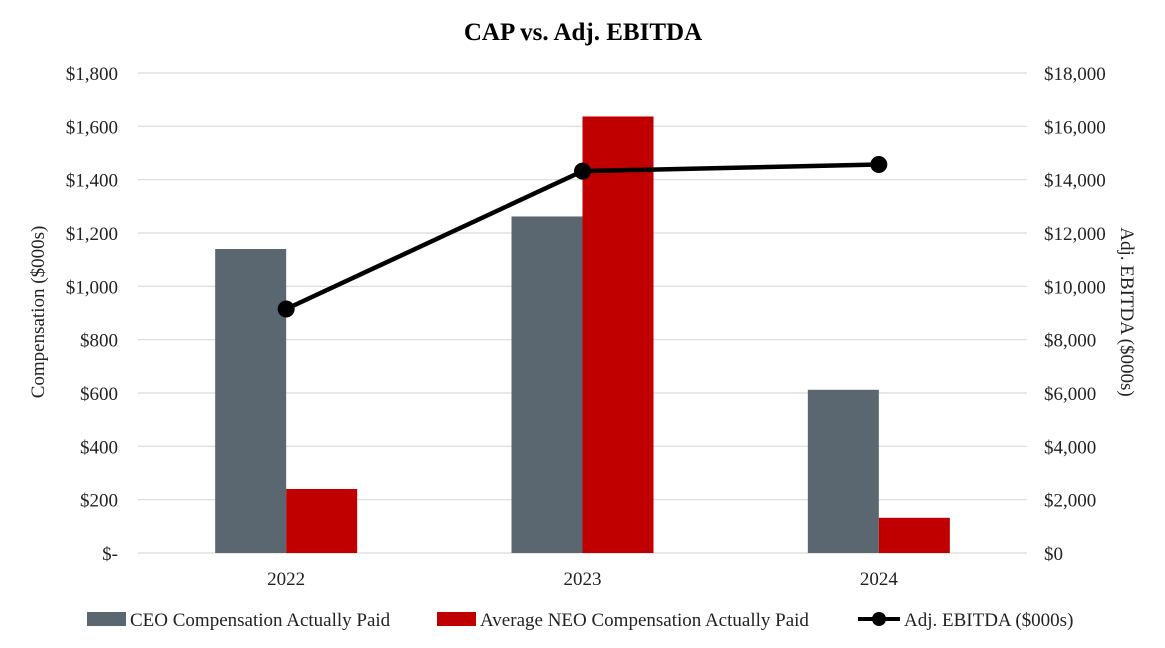  Describe the element at coordinates (92, 234) in the screenshot. I see `y-tick-label: $1,200` at that location.